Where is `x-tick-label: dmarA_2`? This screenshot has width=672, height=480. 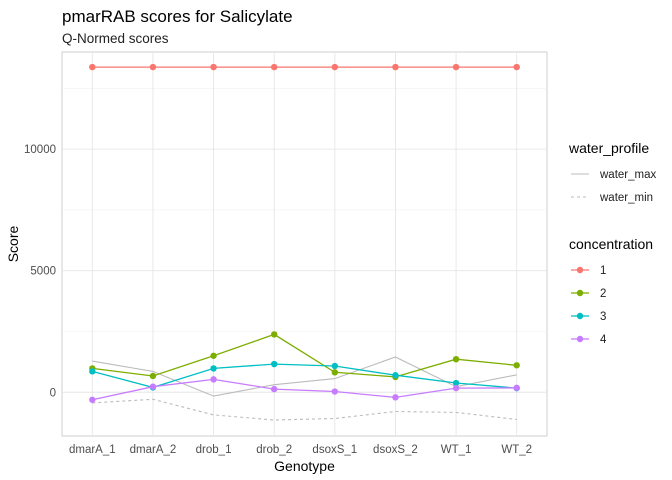
x-tick-label: dmarA_2 is located at coordinates (153, 450).